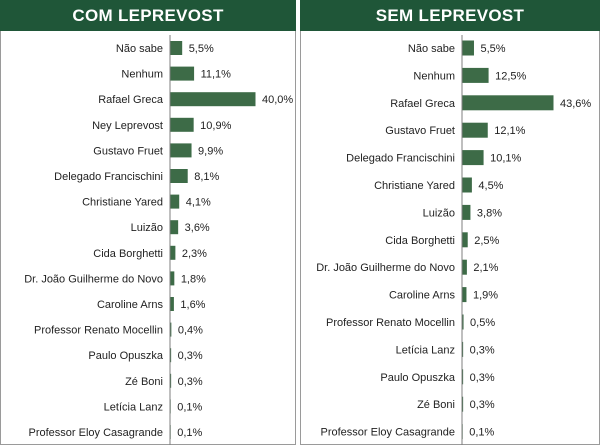 This screenshot has width=600, height=445. I want to click on value-label: 4,5%, so click(490, 186).